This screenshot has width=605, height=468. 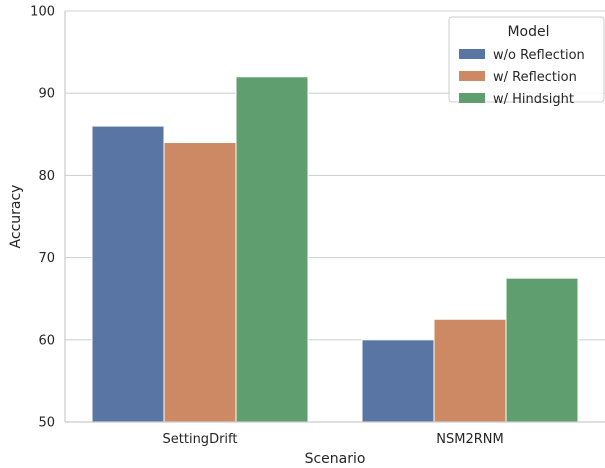 I want to click on legend-box, so click(x=526, y=59).